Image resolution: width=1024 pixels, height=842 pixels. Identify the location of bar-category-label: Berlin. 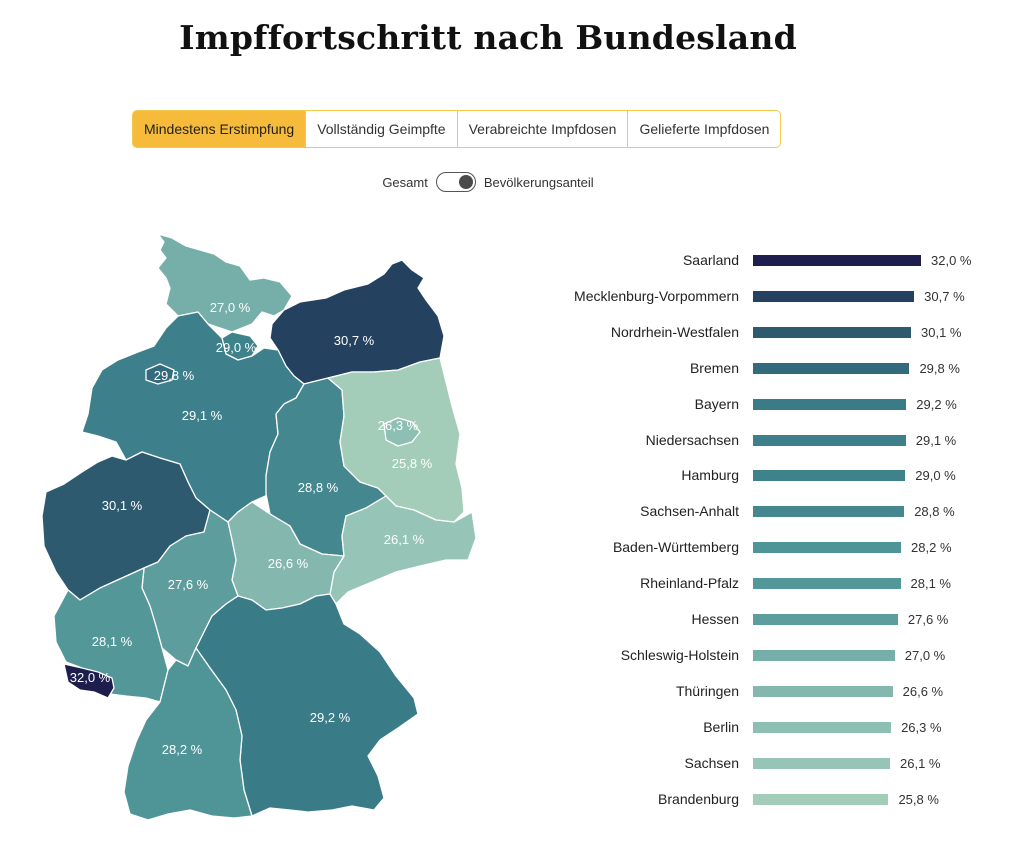
(721, 726).